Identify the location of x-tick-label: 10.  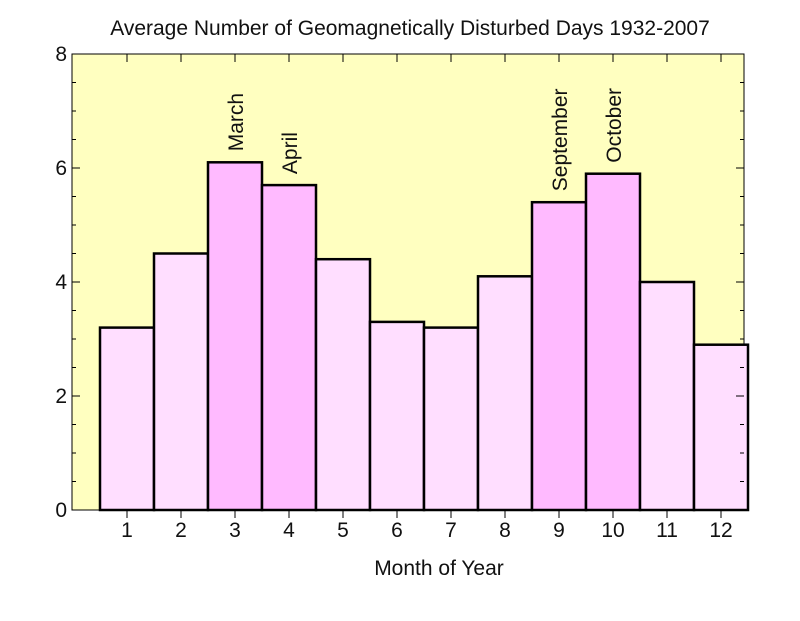
(612, 530).